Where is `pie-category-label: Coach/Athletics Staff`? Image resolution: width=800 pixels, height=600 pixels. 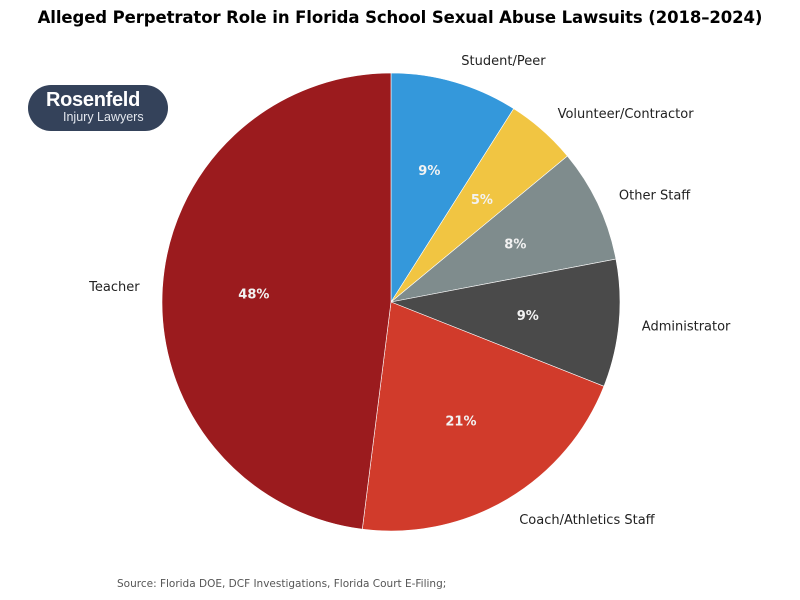
pie-category-label: Coach/Athletics Staff is located at coordinates (587, 520).